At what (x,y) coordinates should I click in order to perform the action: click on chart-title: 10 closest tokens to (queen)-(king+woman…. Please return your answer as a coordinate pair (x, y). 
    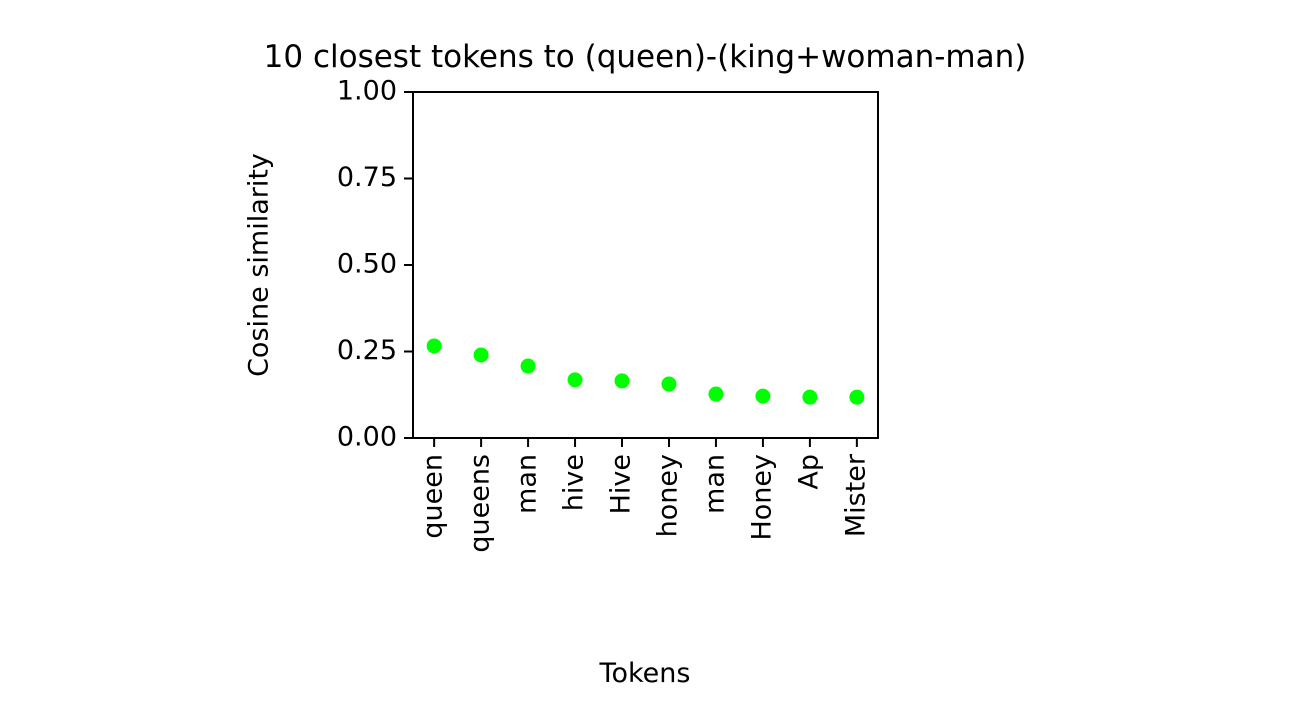
    Looking at the image, I should click on (645, 57).